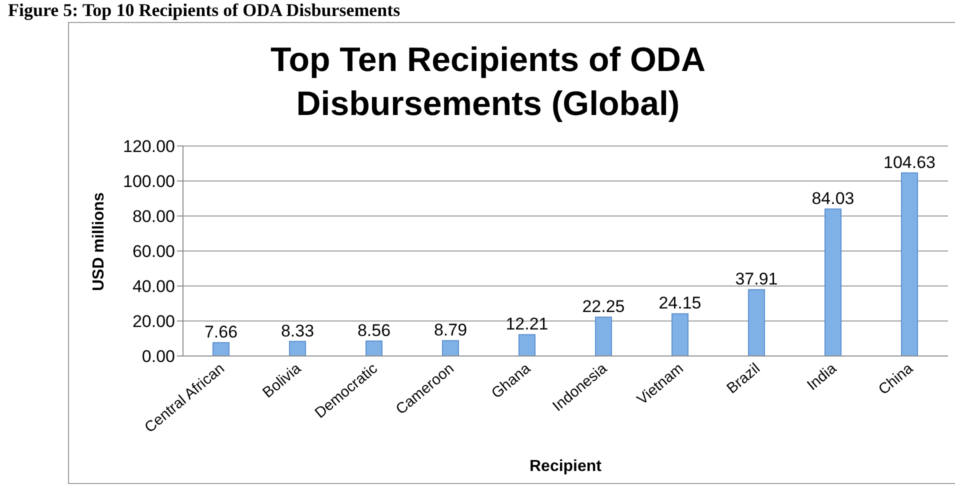  Describe the element at coordinates (221, 332) in the screenshot. I see `data-label: 7.66` at that location.